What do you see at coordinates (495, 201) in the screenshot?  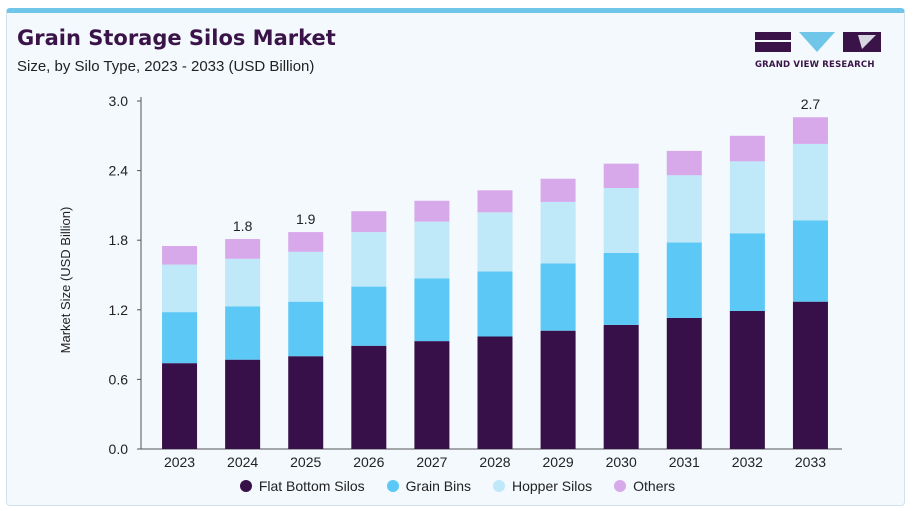 I see `bar-segment-2028-others` at bounding box center [495, 201].